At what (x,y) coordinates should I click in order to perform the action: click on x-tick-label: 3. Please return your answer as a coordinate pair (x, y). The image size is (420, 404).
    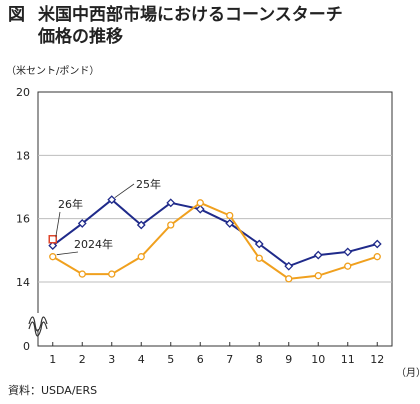
    Looking at the image, I should click on (111, 359).